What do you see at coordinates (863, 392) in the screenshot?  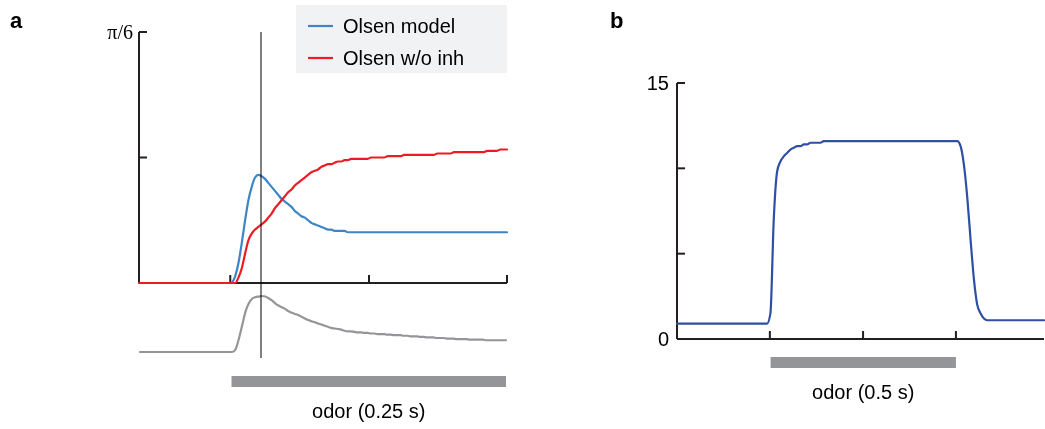 I see `x-axis-title: odor (0.5 s)` at bounding box center [863, 392].